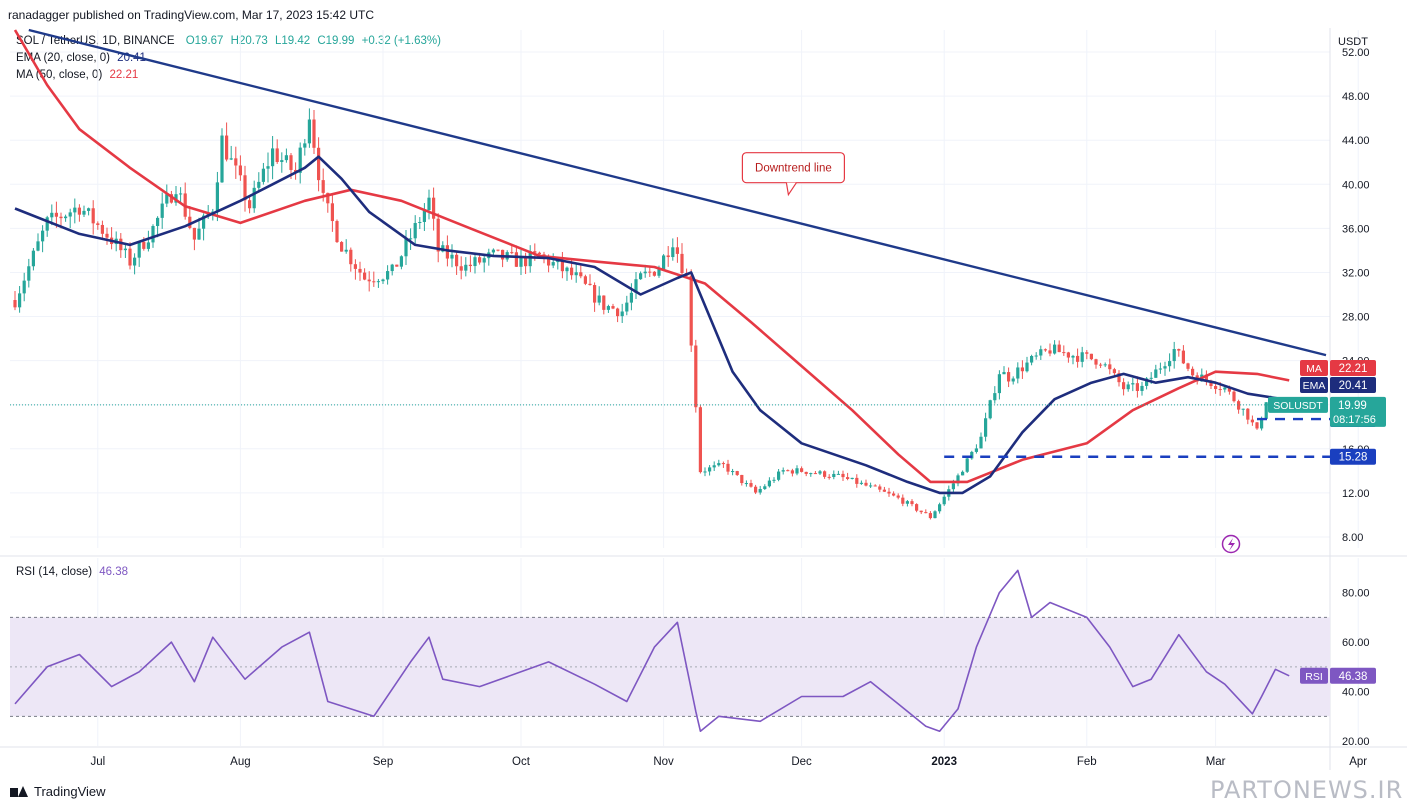 The height and width of the screenshot is (810, 1407). Describe the element at coordinates (1352, 538) in the screenshot. I see `price-tick-label: 8.00` at that location.